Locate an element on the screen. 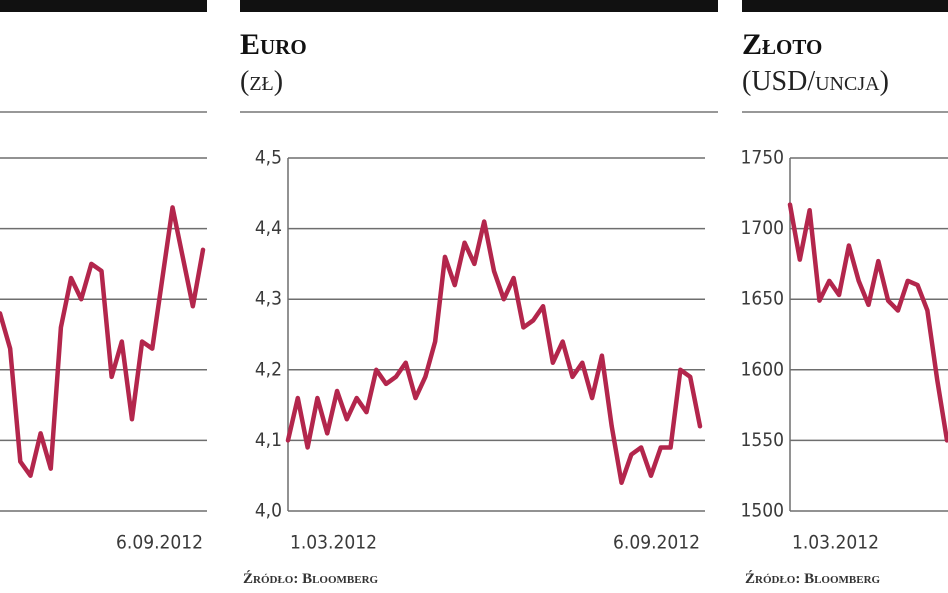 The height and width of the screenshot is (593, 948). y-tick-label: 1550 is located at coordinates (763, 440).